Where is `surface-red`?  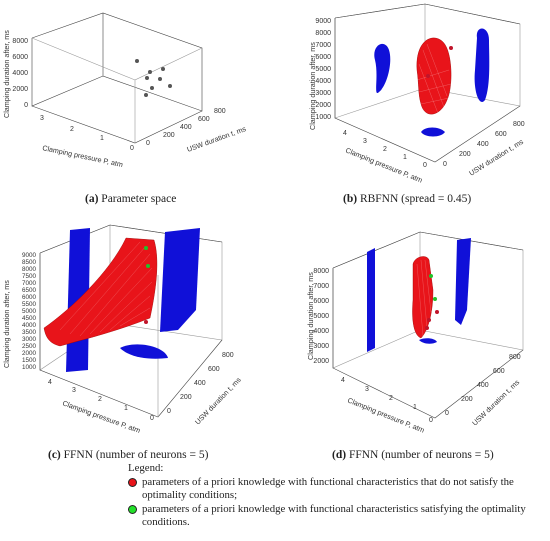 surface-red is located at coordinates (423, 297).